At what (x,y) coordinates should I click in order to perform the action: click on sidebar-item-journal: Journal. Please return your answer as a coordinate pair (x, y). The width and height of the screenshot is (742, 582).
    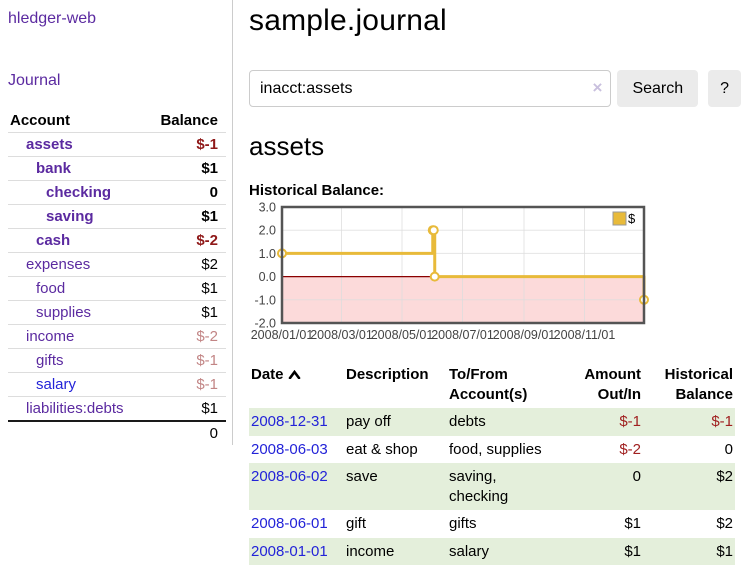
    Looking at the image, I should click on (34, 80).